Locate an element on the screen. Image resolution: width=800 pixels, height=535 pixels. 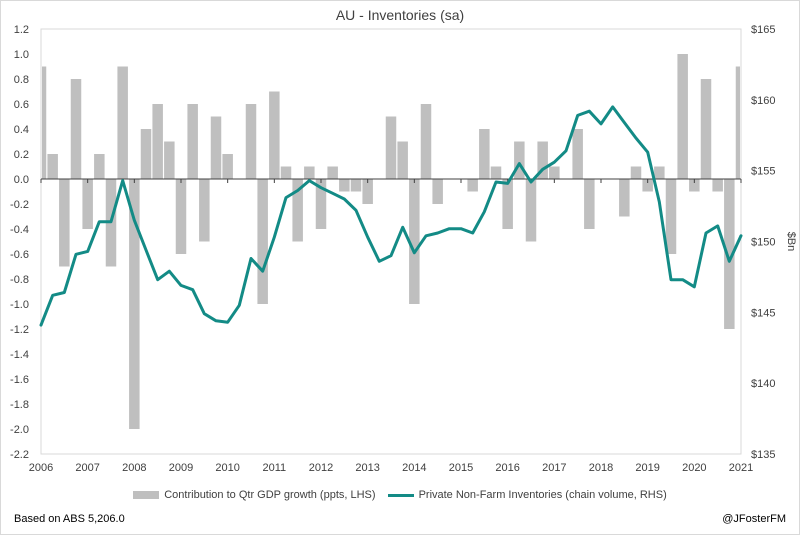
legend-swatch-bars is located at coordinates (146, 495).